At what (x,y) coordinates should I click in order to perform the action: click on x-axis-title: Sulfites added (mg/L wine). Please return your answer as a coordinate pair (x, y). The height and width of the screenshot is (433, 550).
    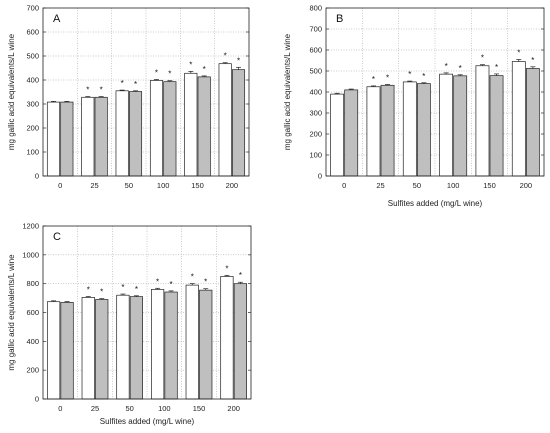
    Looking at the image, I should click on (435, 203).